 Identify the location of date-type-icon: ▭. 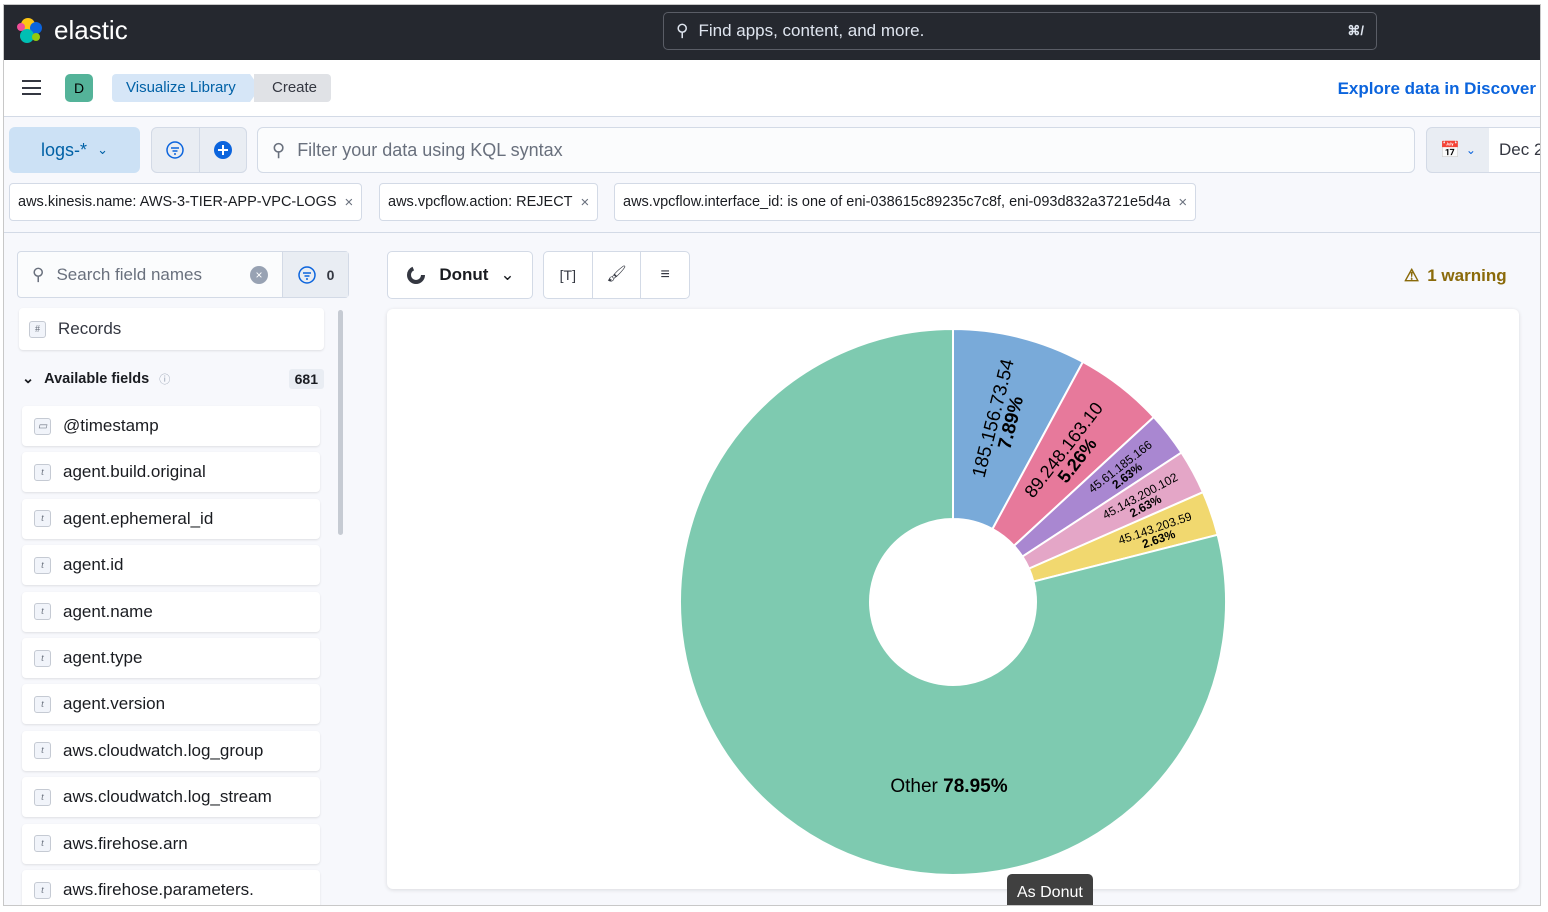
(42, 426).